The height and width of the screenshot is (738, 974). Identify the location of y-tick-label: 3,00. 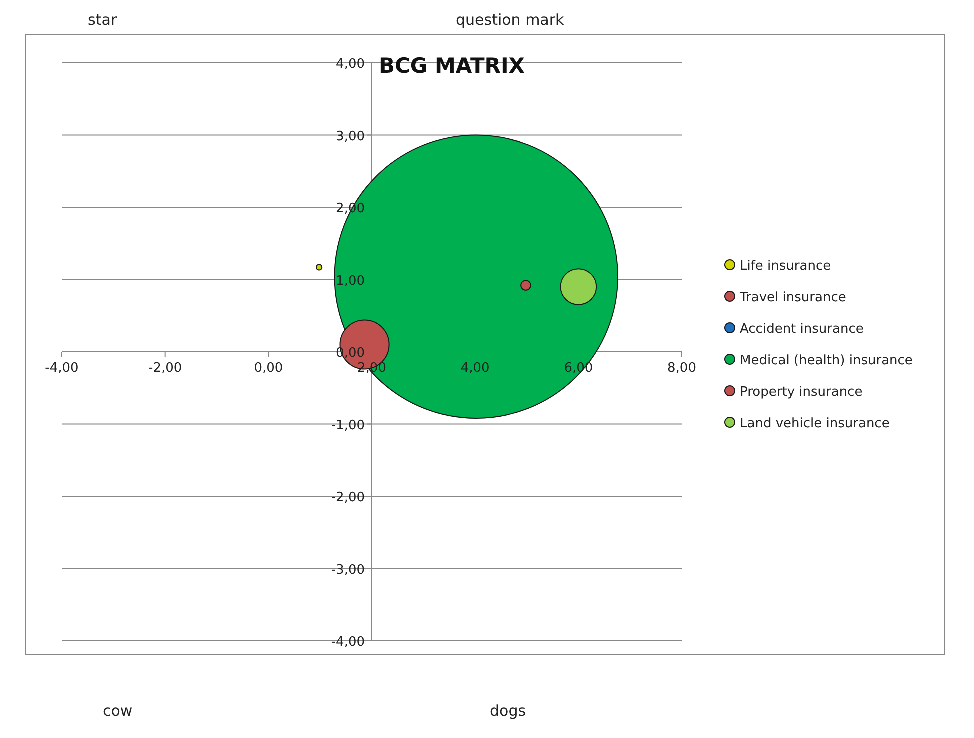
(350, 136).